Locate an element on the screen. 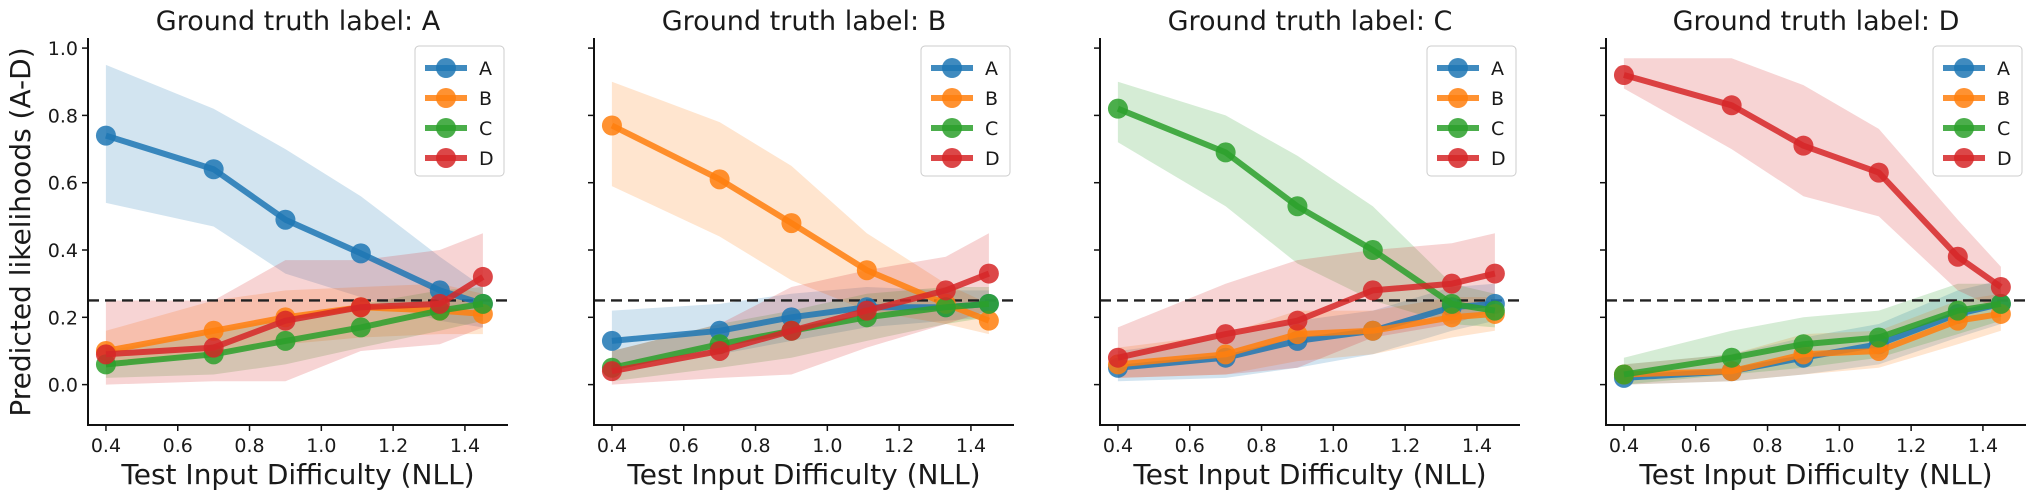  y-axis-label: Predicted likelihoods (A-D) is located at coordinates (20, 231).